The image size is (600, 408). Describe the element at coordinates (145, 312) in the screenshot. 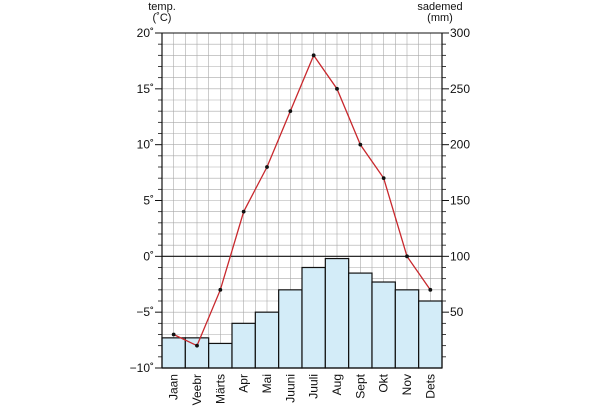

I see `left-axis-tick-label: −5˚` at that location.